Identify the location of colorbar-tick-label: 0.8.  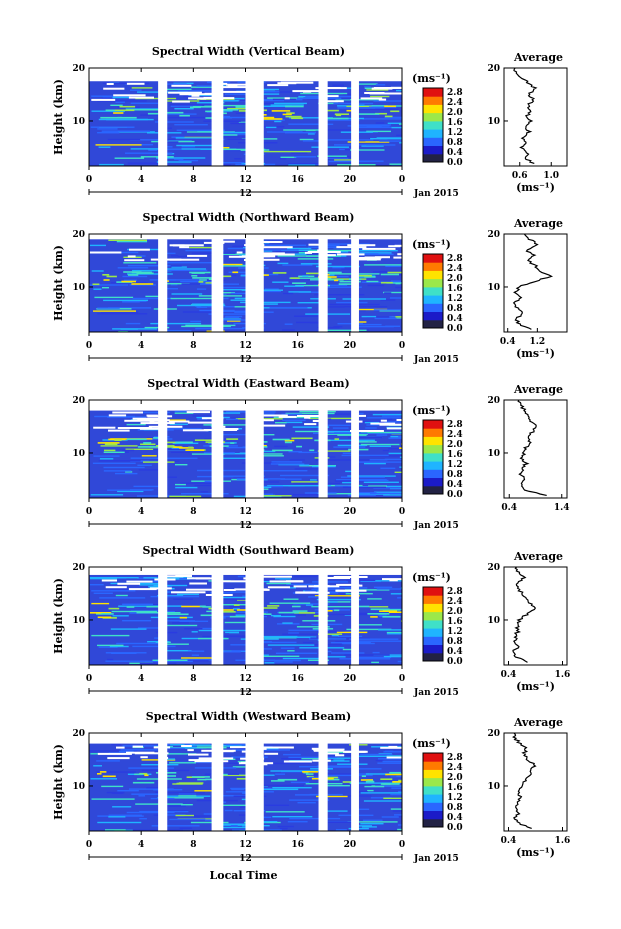
(455, 309).